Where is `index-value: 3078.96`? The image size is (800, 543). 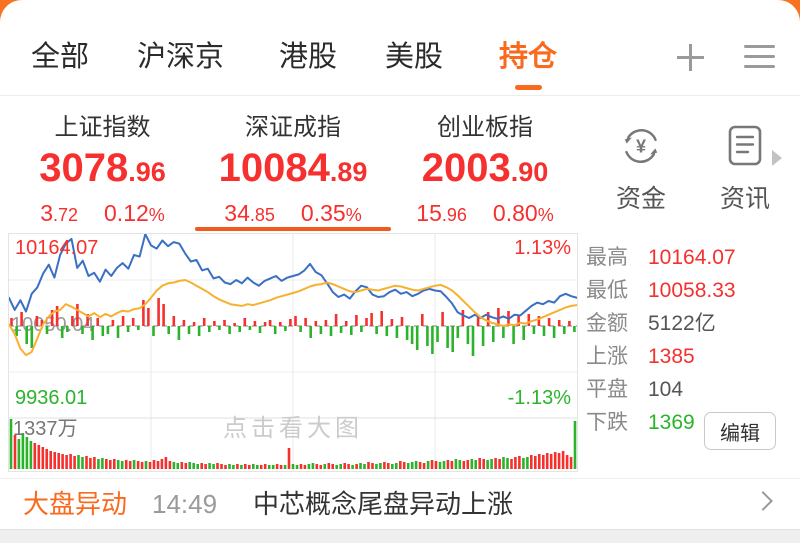 index-value: 3078.96 is located at coordinates (102, 168).